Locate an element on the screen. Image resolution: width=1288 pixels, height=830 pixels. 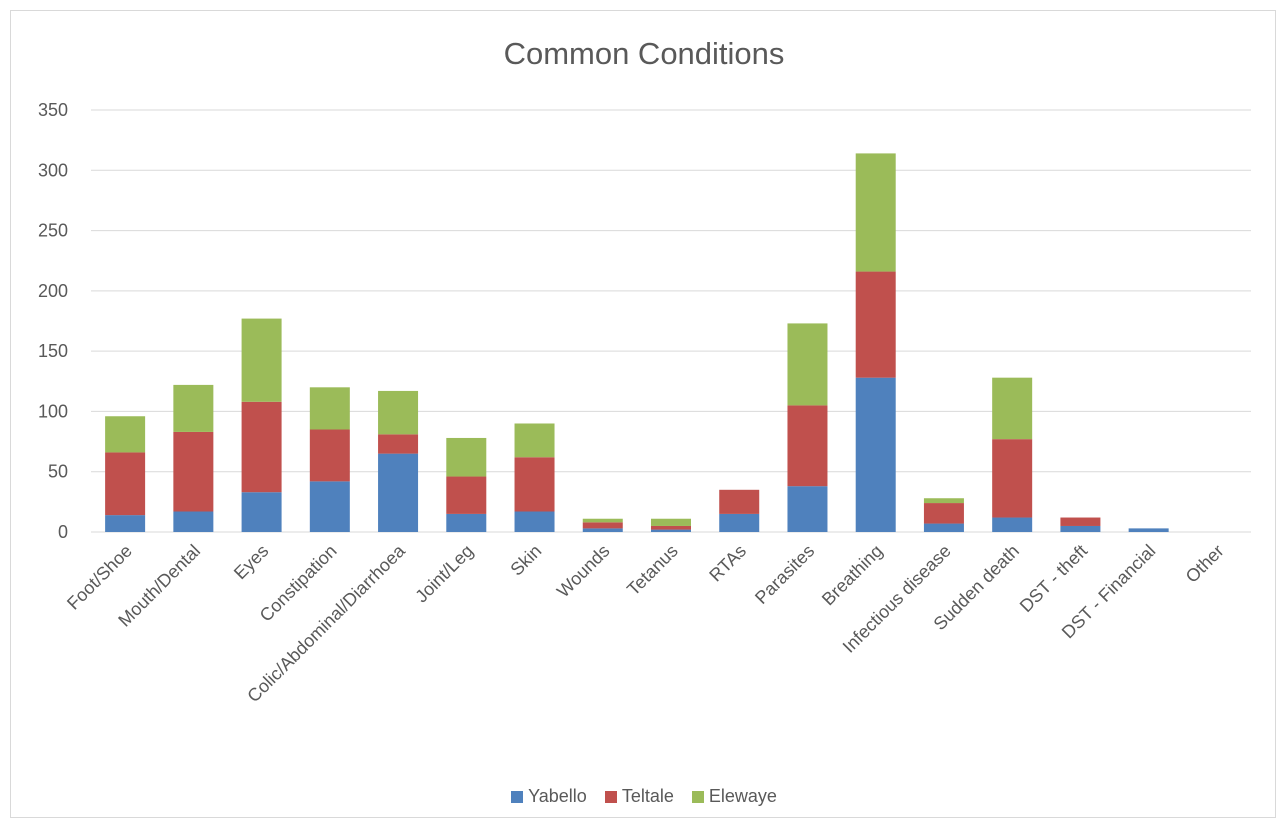
y-tick-label: 0 is located at coordinates (63, 532).